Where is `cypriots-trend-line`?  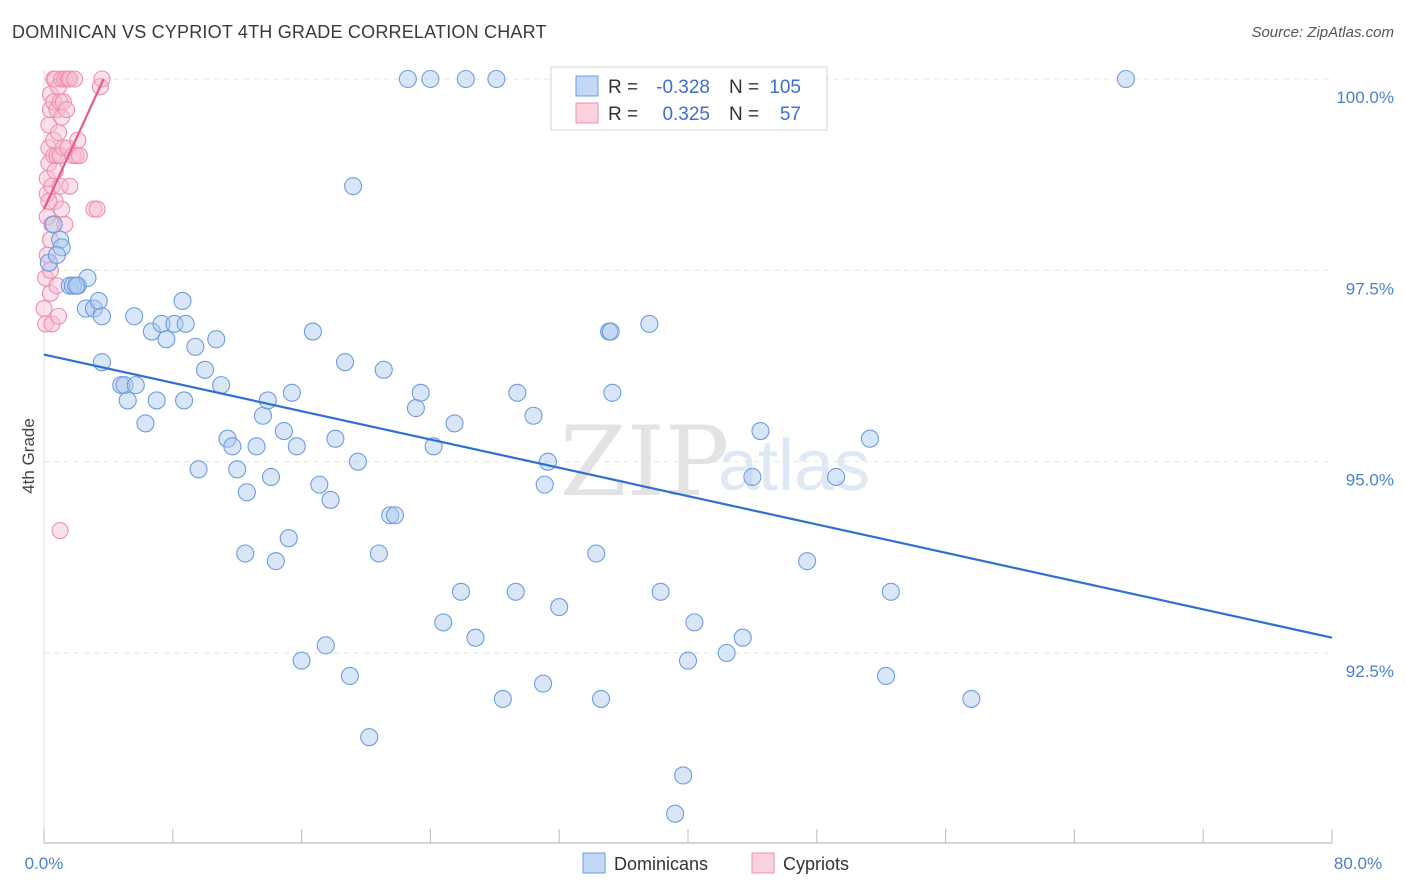 cypriots-trend-line is located at coordinates (73, 144).